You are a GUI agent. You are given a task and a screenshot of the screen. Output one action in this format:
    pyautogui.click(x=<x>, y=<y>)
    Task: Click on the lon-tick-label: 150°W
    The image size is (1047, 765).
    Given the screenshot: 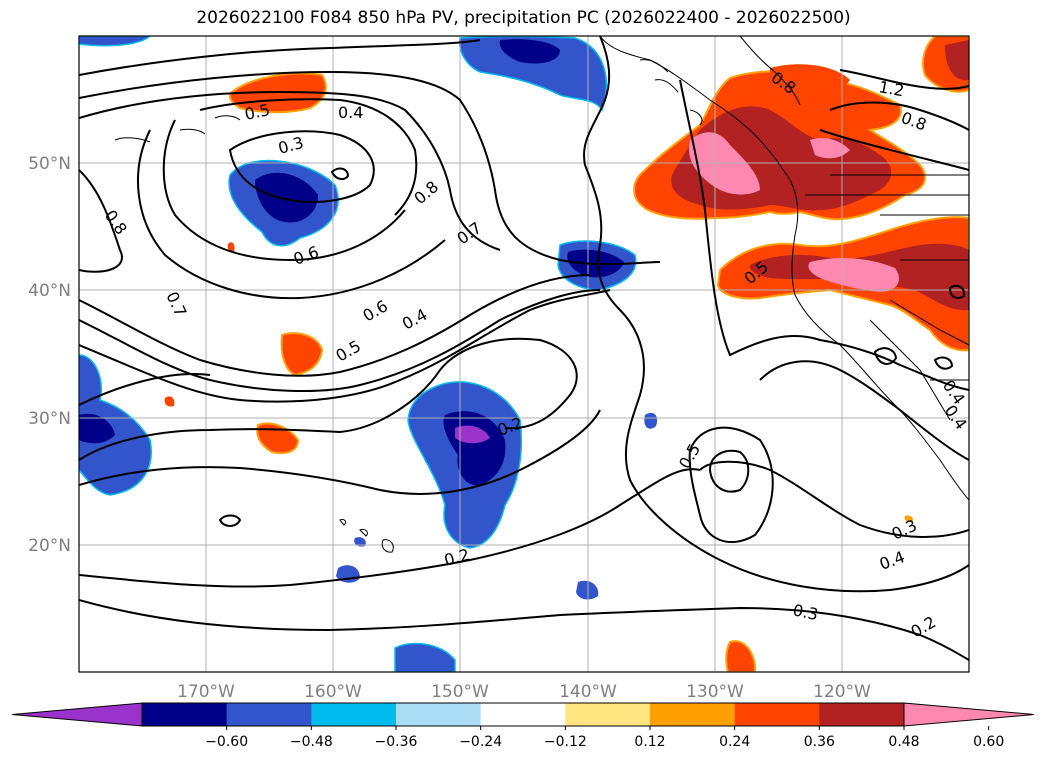 What is the action you would take?
    pyautogui.click(x=460, y=692)
    